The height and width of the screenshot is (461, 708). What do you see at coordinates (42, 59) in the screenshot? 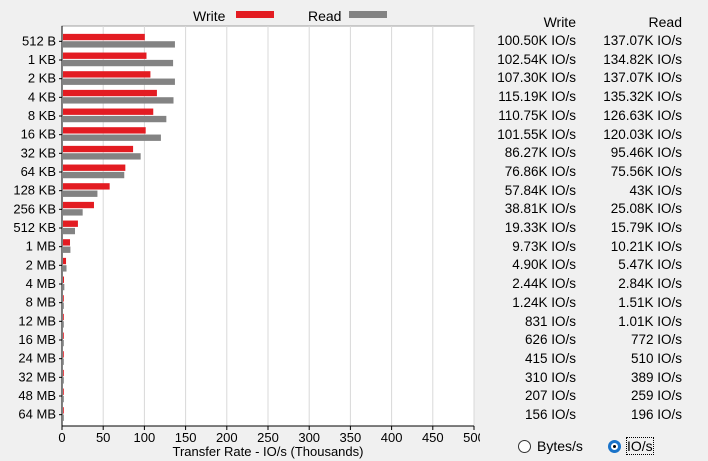
I see `category-label: 1 KB` at bounding box center [42, 59].